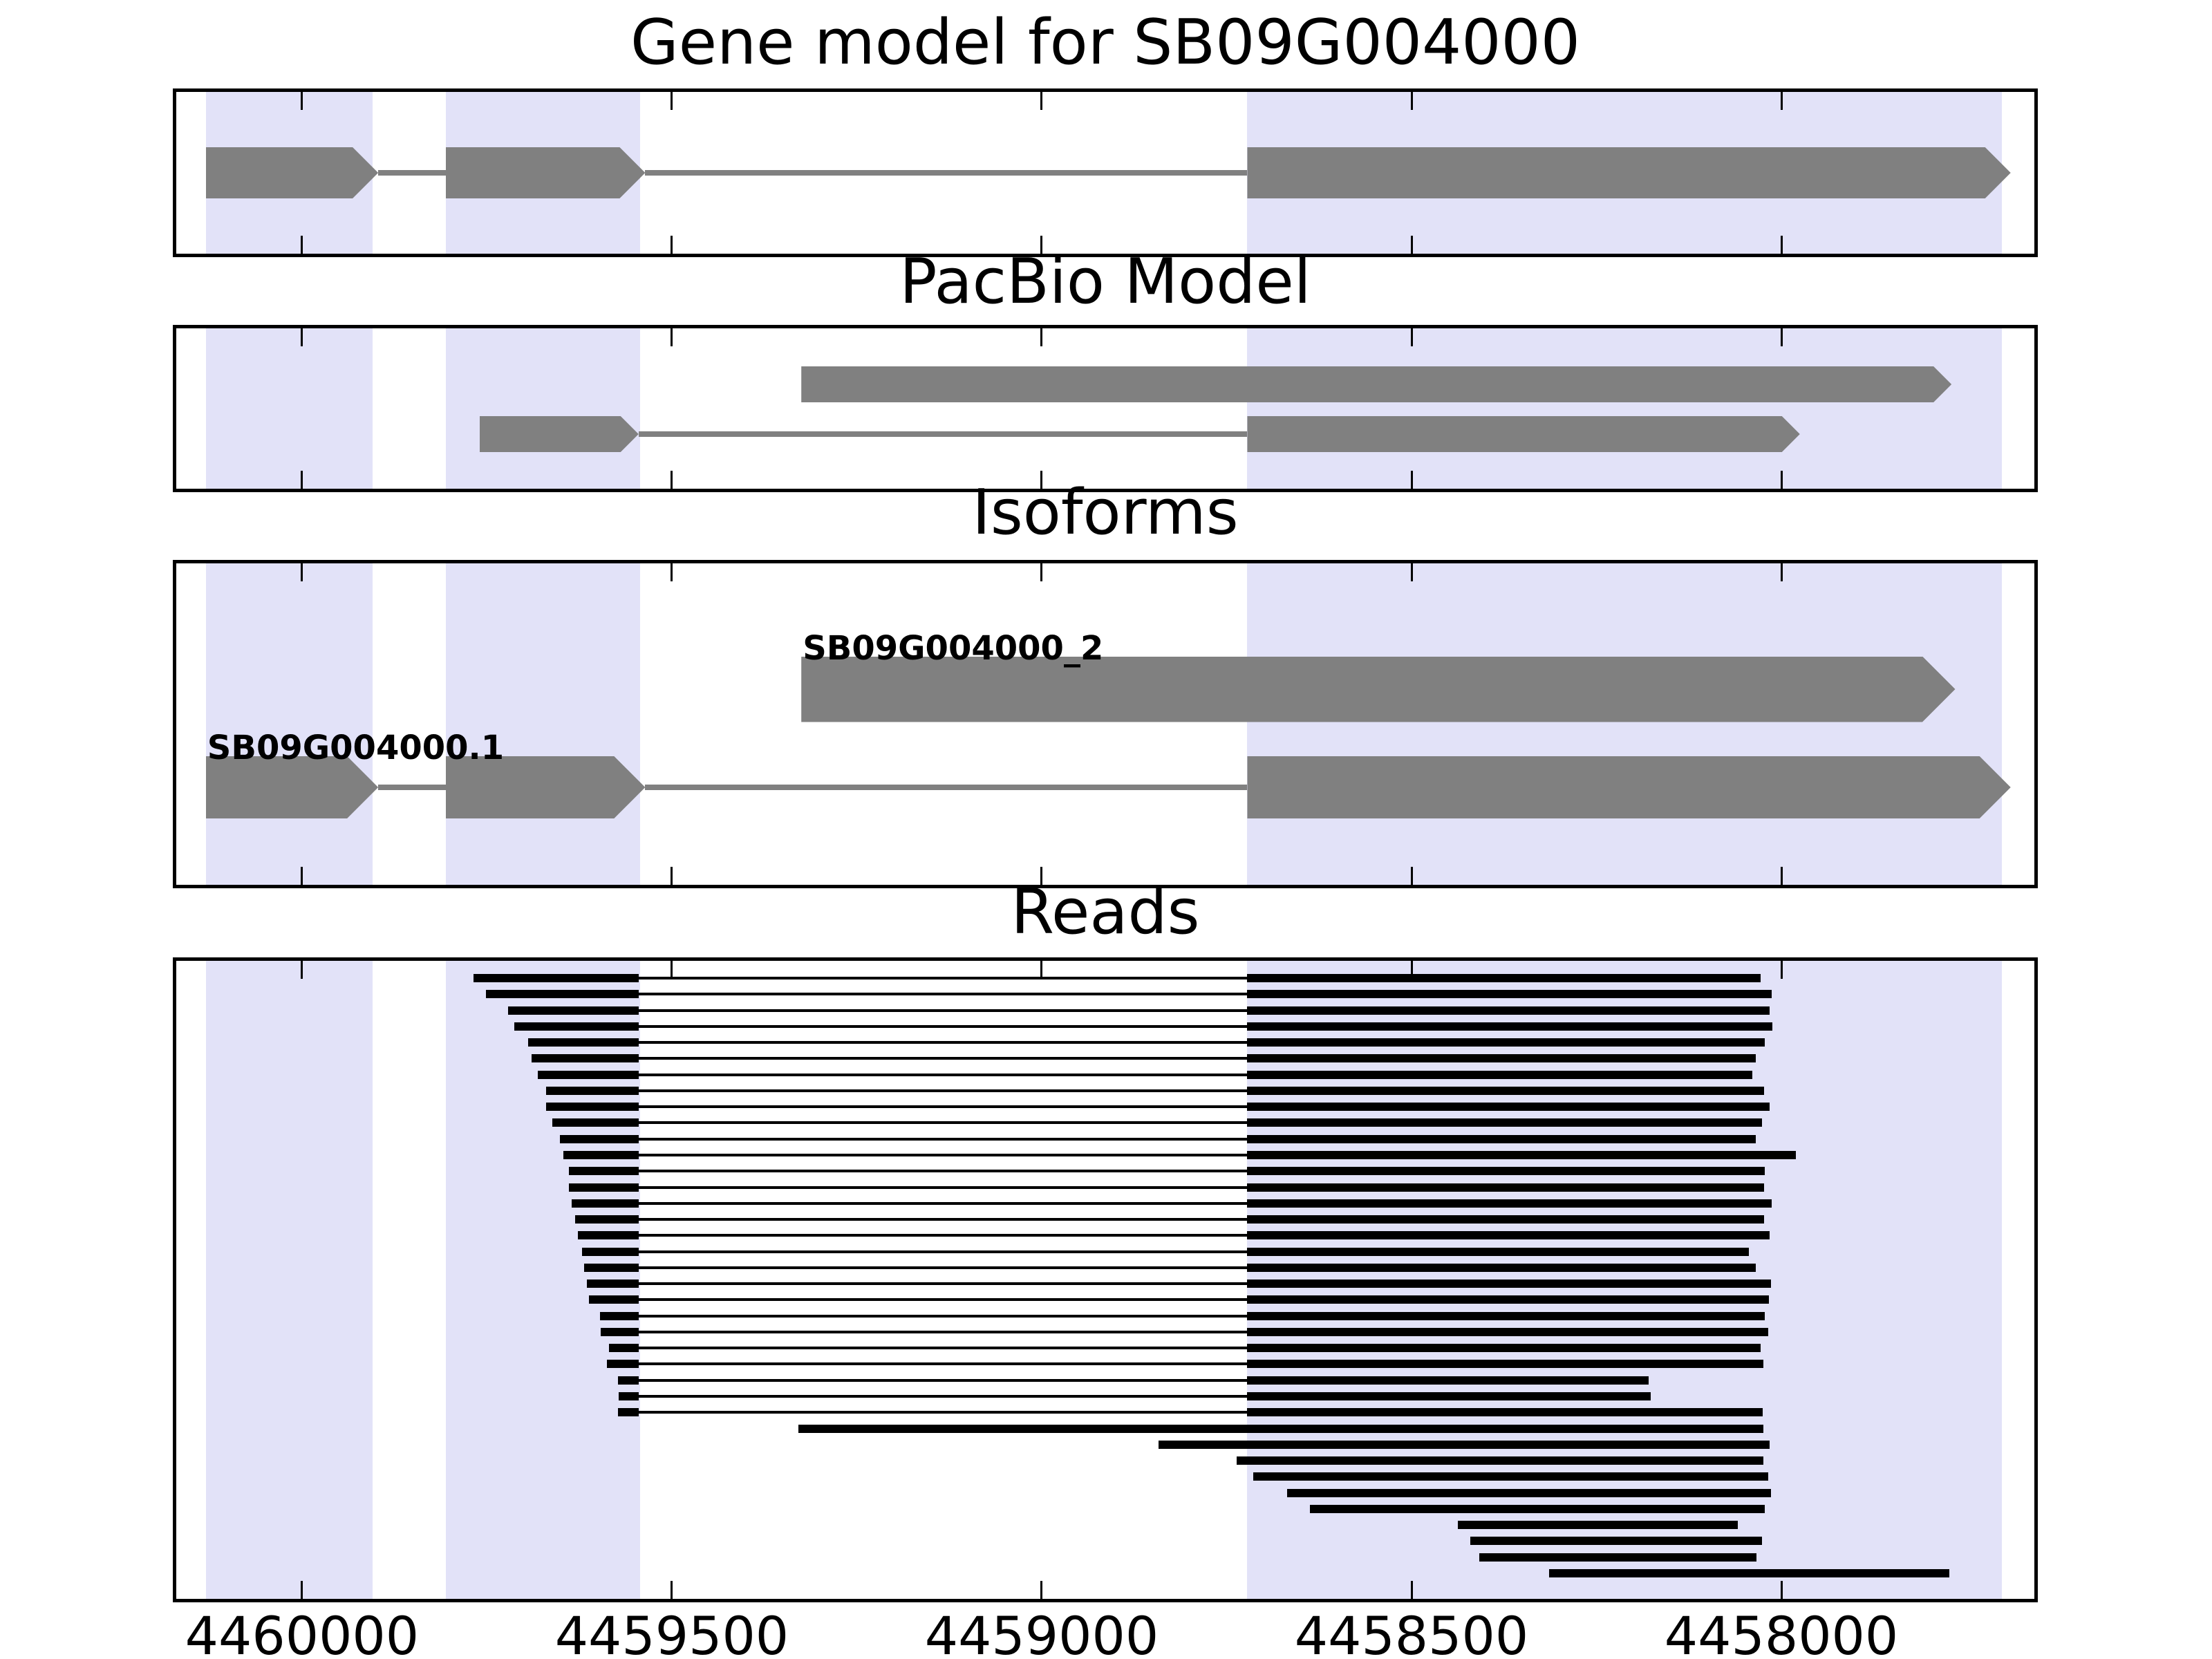 The image size is (2212, 1659). Describe the element at coordinates (1105, 43) in the screenshot. I see `panel-title-gene-model: Gene model for SB09G004000` at that location.